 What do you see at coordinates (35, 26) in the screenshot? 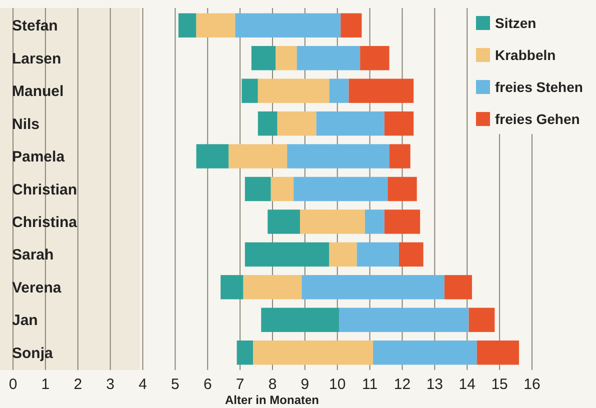
I see `y-tick-label: Stefan` at bounding box center [35, 26].